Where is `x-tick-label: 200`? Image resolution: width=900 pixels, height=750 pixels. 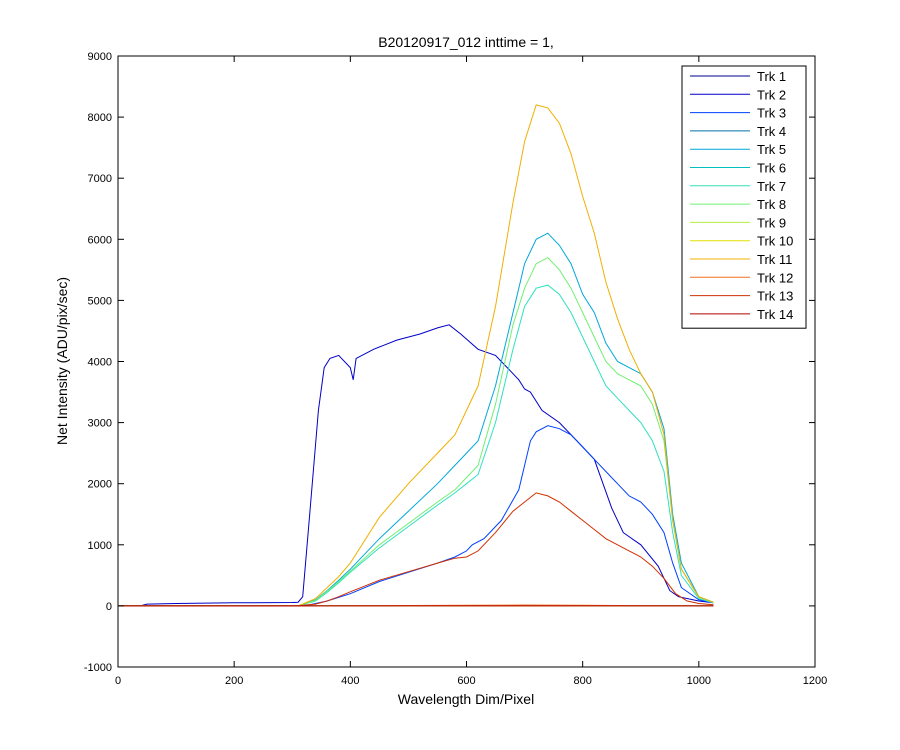
x-tick-label: 200 is located at coordinates (234, 681).